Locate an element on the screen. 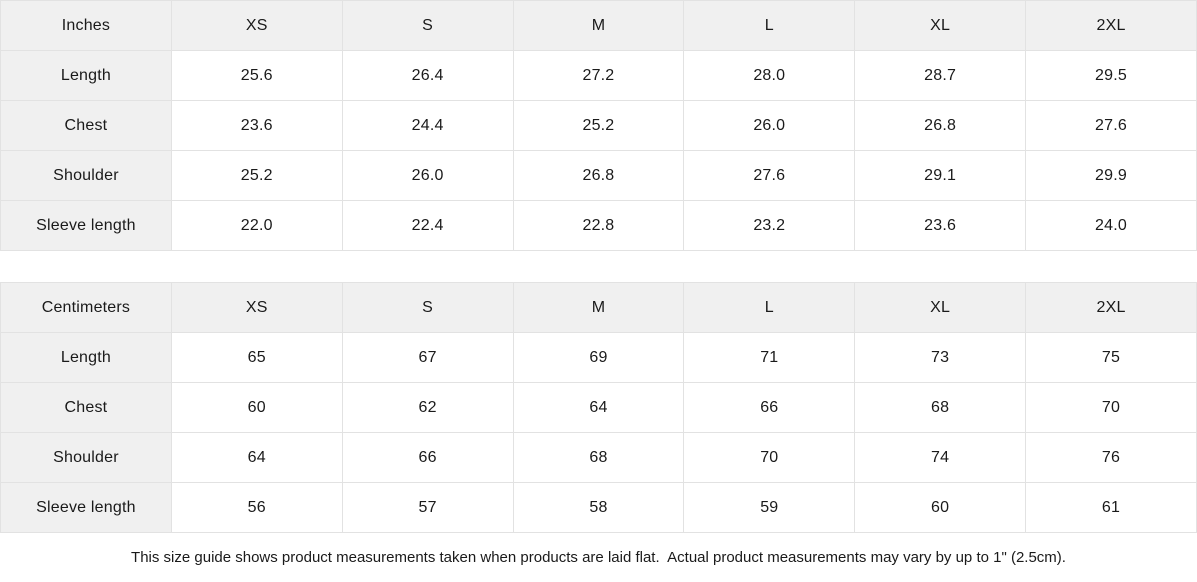 Image resolution: width=1197 pixels, height=582 pixels. size-value-cell: 27.2 is located at coordinates (598, 75).